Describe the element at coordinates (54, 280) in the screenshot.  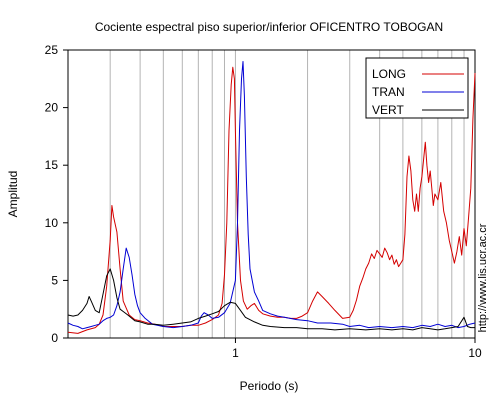
I see `y-tick-label: 5` at that location.